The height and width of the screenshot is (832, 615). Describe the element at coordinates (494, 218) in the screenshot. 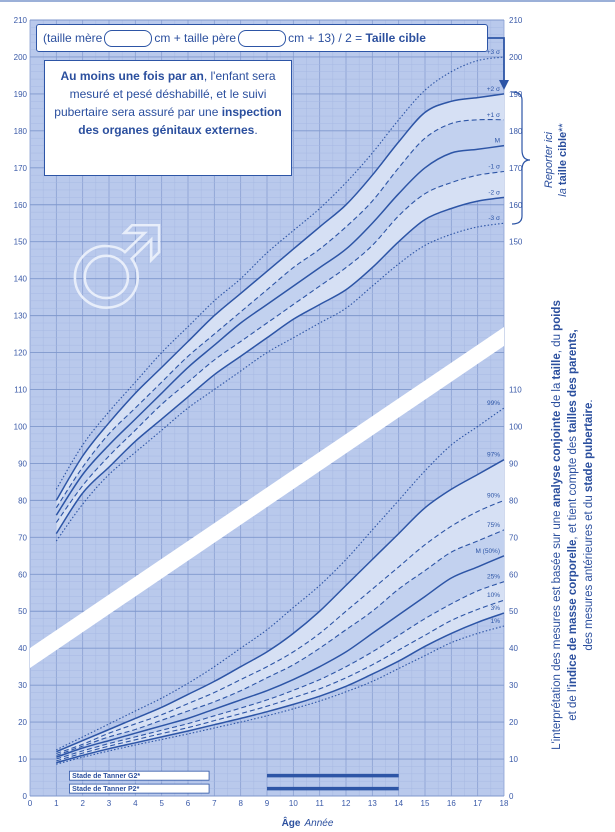

I see `height-series-label: -3 σ` at that location.